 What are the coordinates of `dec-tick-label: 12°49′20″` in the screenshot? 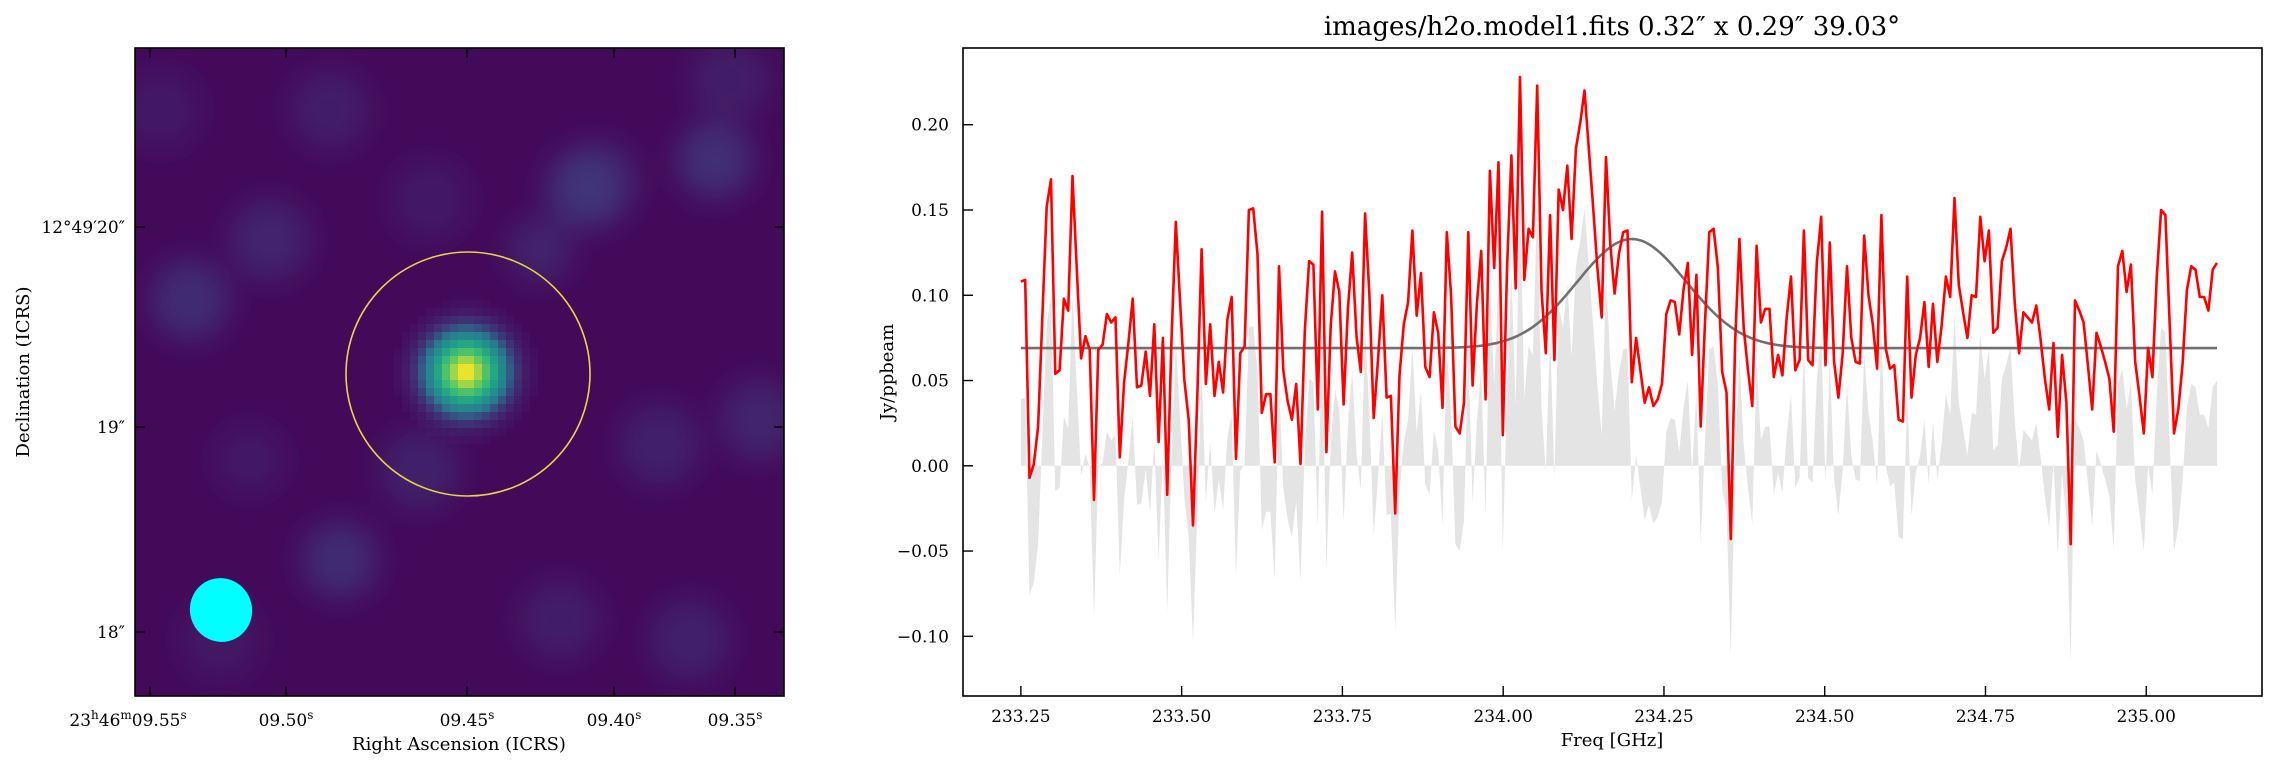 It's located at (83, 228).